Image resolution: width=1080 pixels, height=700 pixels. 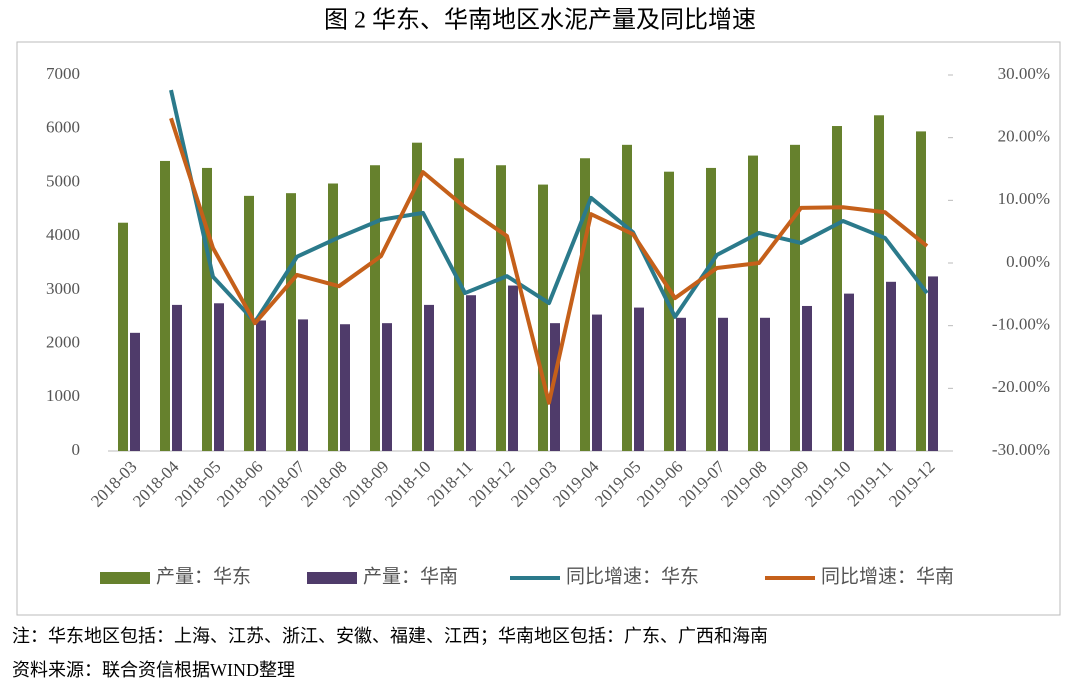 What do you see at coordinates (153, 670) in the screenshot?
I see `note: 资料来源：联合资信根据WIND整理` at bounding box center [153, 670].